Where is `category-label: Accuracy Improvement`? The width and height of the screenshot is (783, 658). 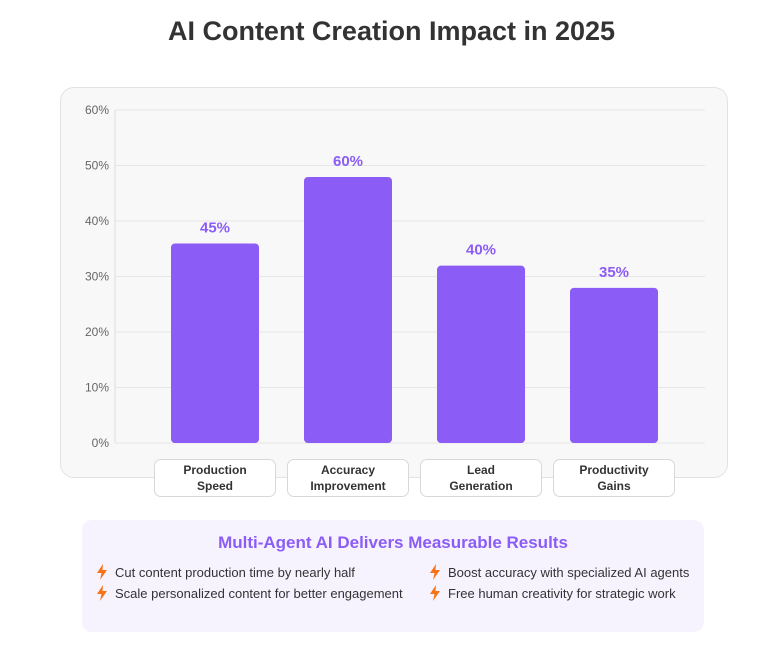
category-label: Accuracy Improvement is located at coordinates (348, 478).